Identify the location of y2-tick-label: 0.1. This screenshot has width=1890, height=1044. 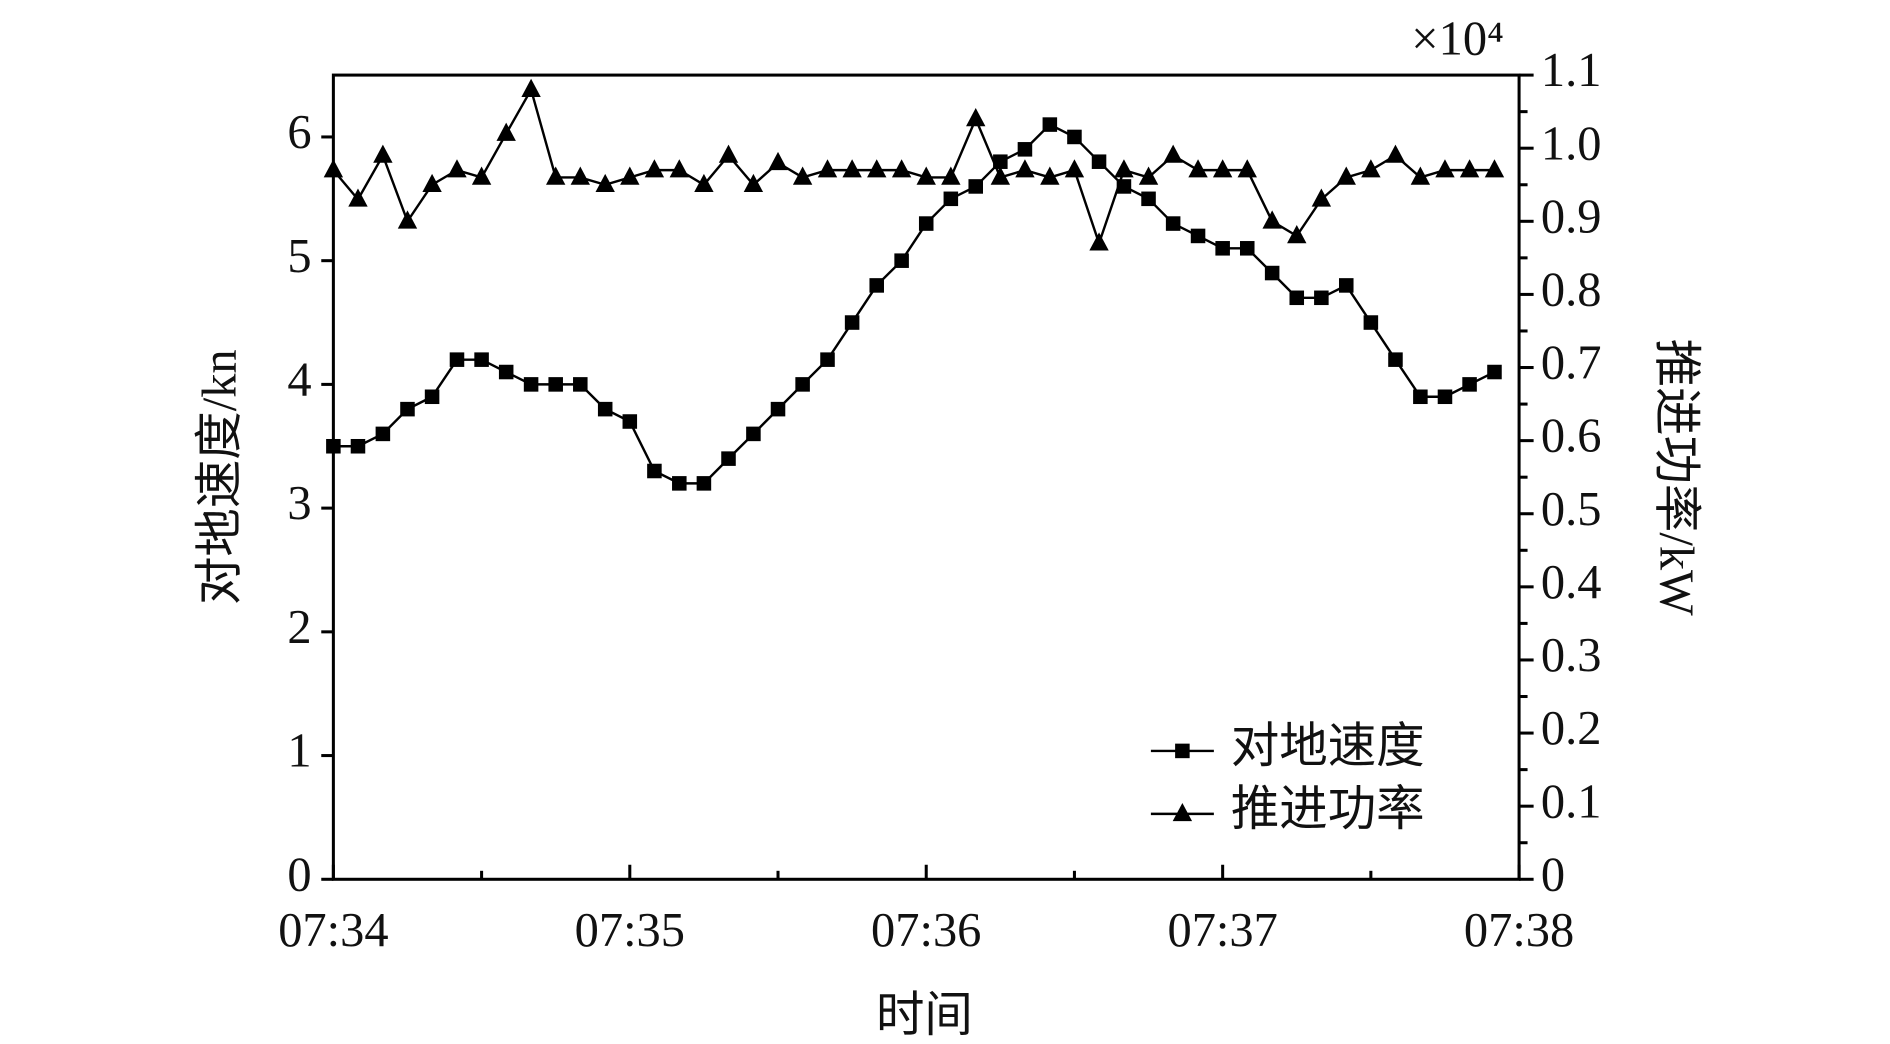
(1571, 801).